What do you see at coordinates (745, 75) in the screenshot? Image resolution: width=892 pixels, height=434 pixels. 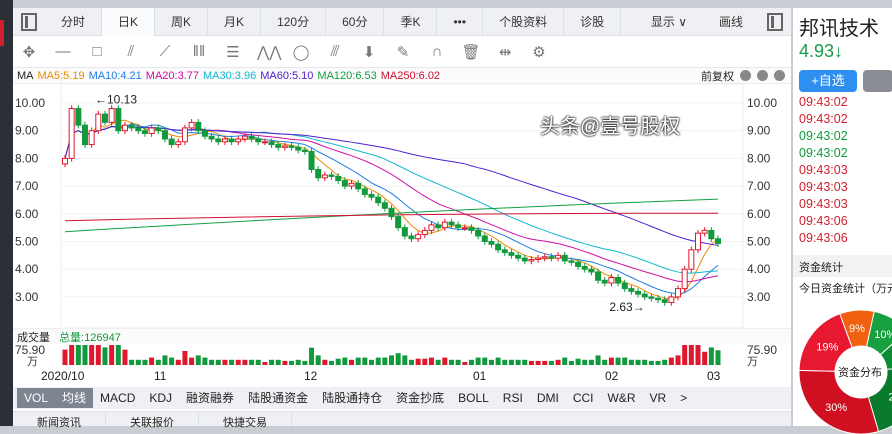 I see `add-icon` at bounding box center [745, 75].